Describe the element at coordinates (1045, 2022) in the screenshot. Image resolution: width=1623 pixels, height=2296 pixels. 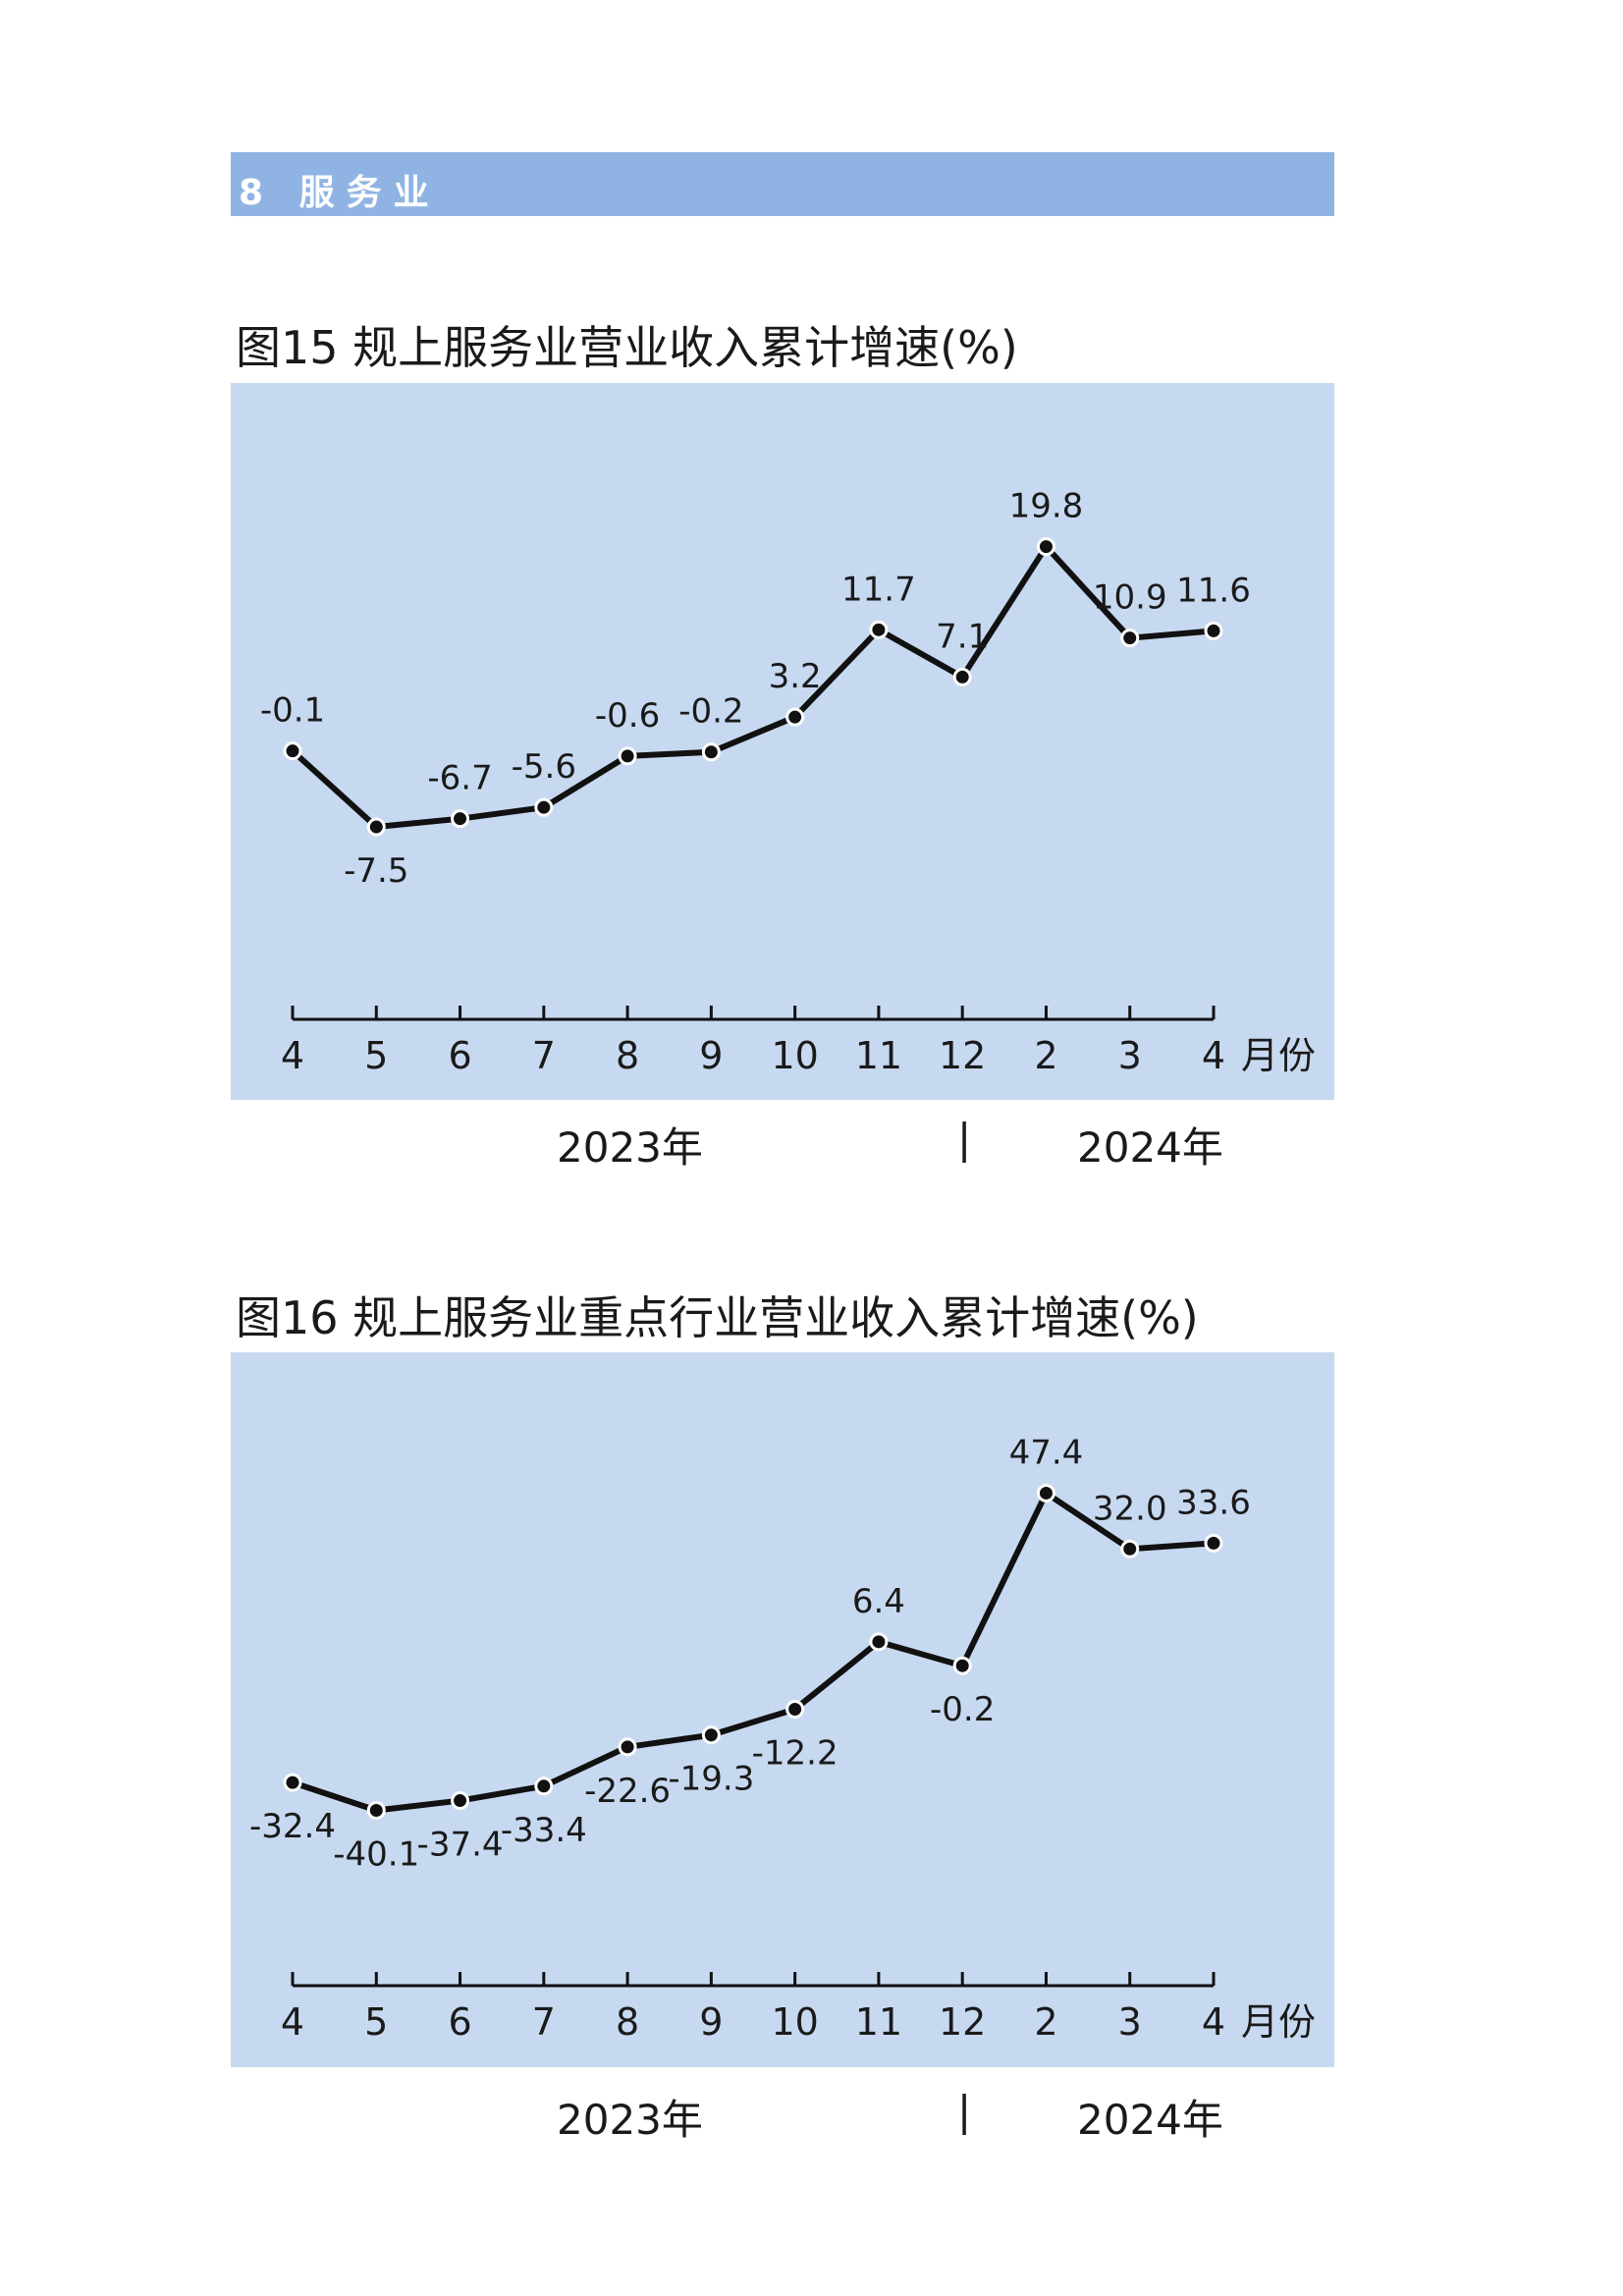
I see `chart-2-x-tick-label: 2` at that location.